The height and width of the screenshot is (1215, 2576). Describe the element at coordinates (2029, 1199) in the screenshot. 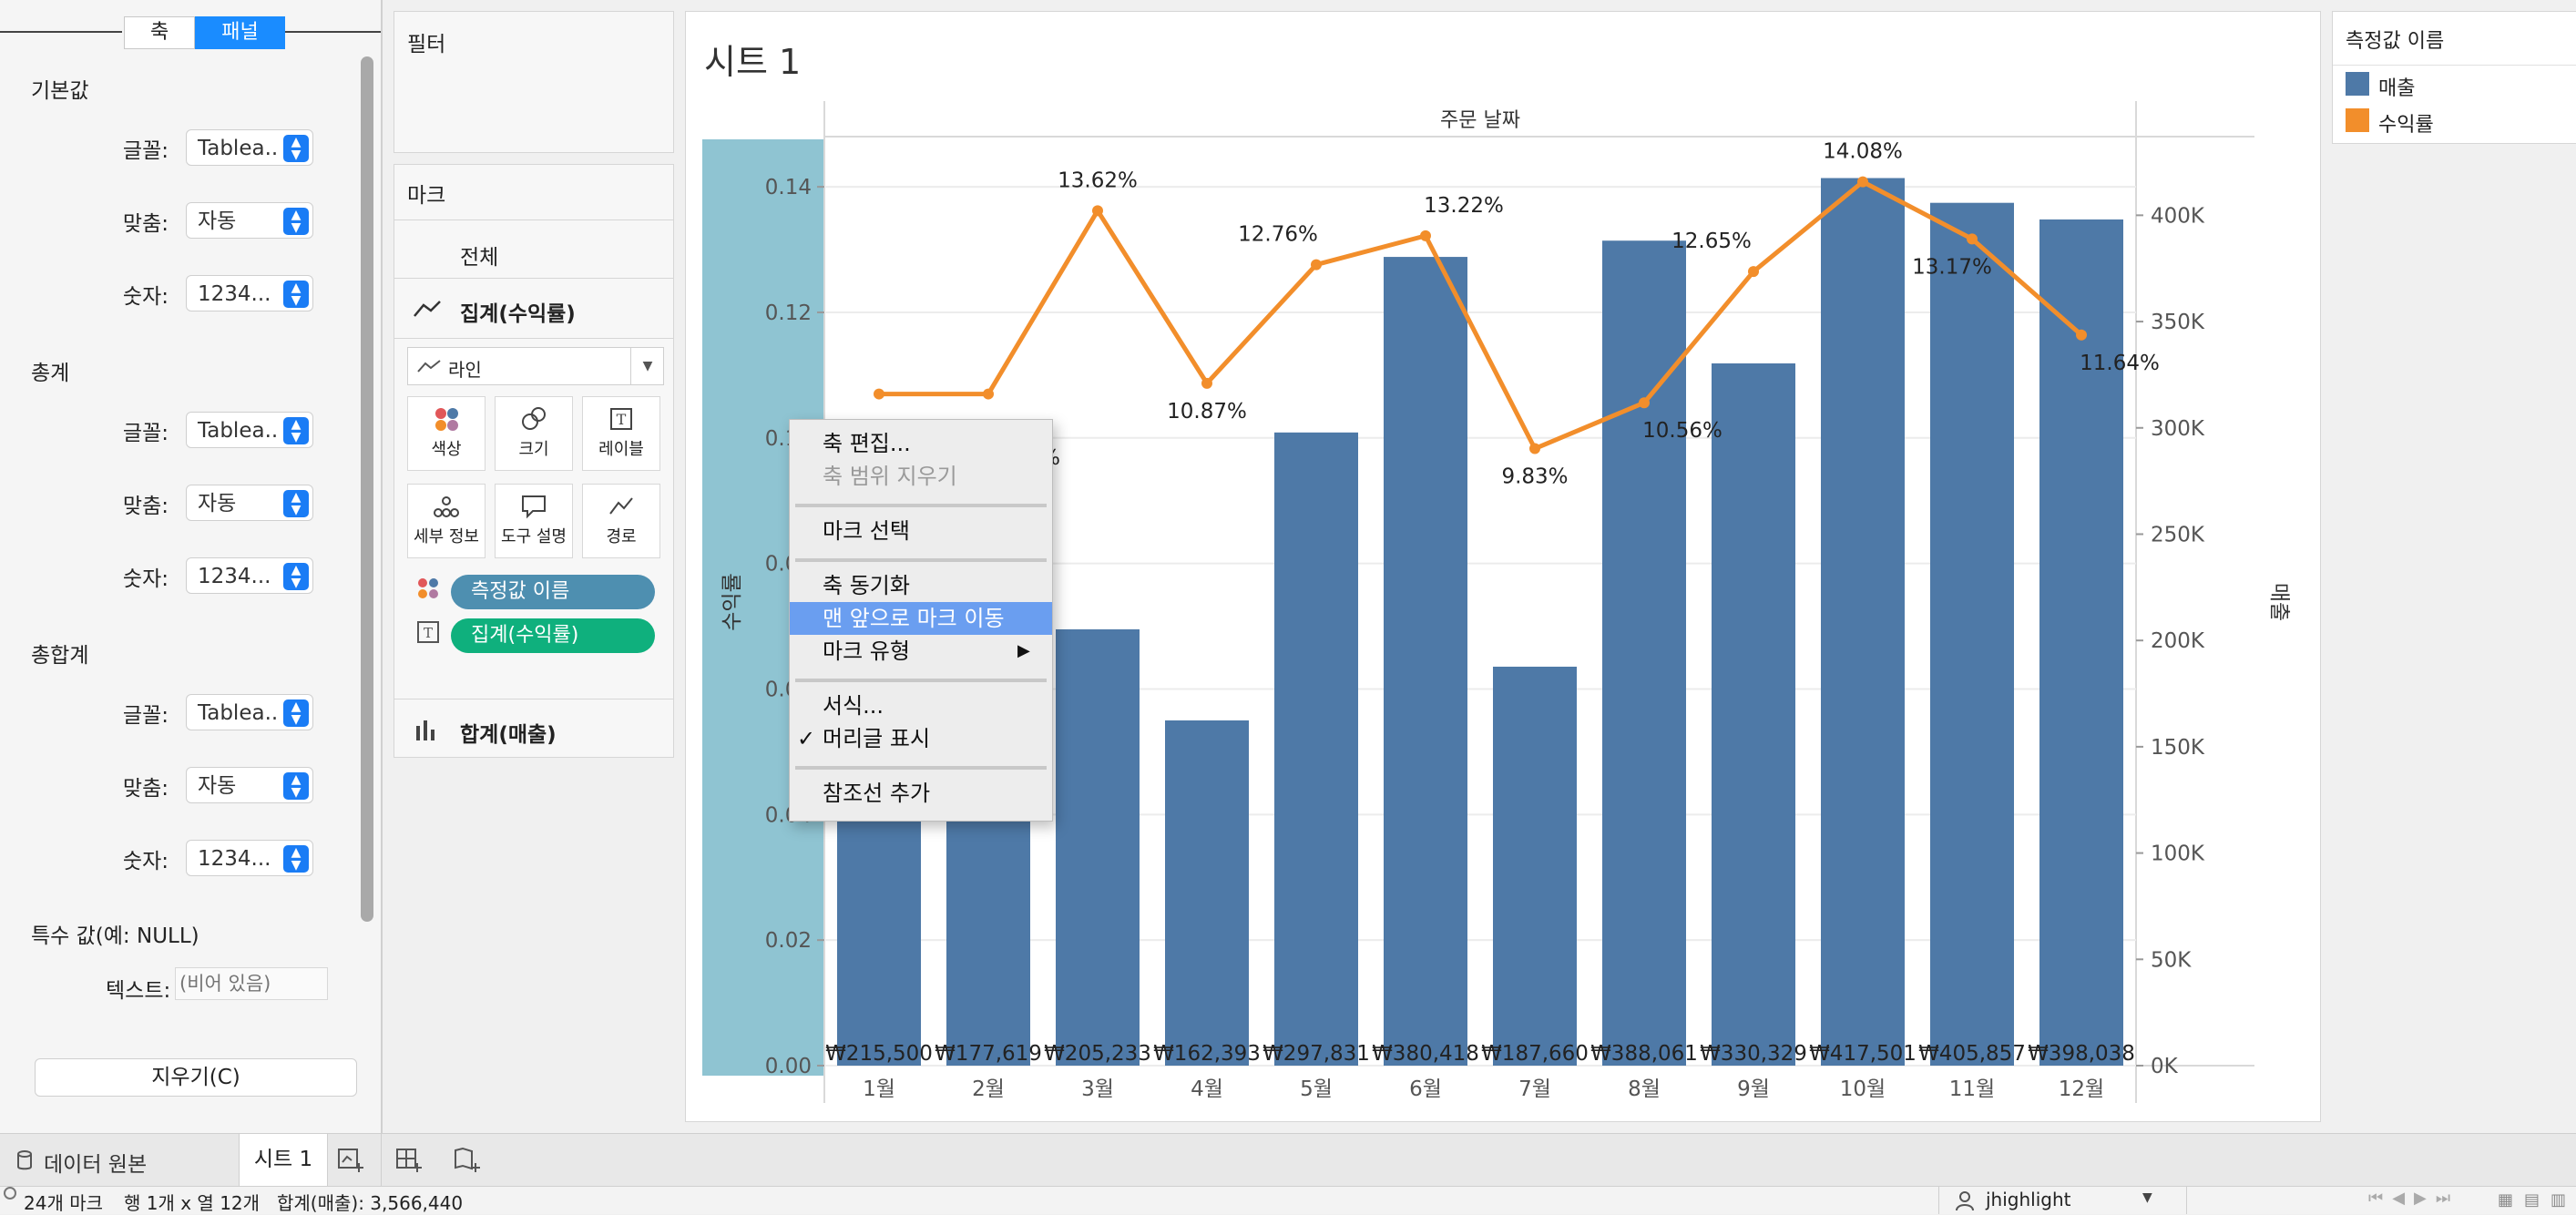

I see `status-user: jhighlight` at that location.